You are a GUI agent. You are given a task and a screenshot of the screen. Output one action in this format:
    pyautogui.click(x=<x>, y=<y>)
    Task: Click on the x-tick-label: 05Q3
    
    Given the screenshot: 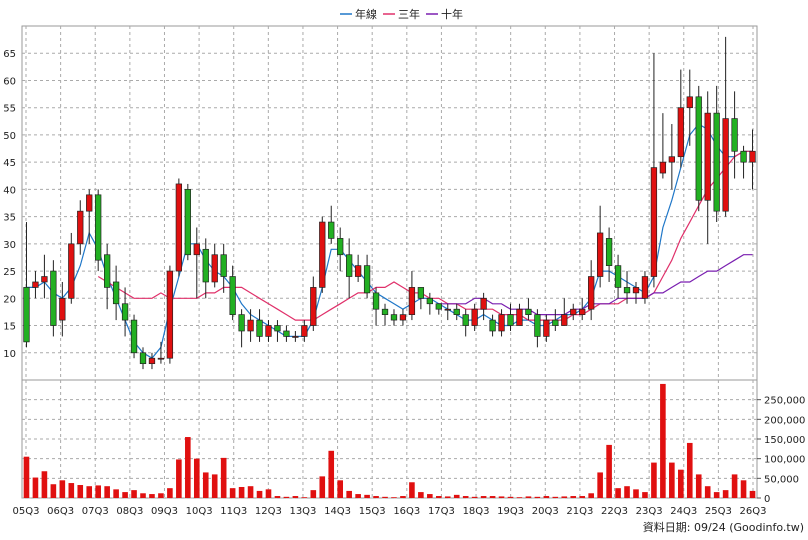 What is the action you would take?
    pyautogui.click(x=26, y=511)
    